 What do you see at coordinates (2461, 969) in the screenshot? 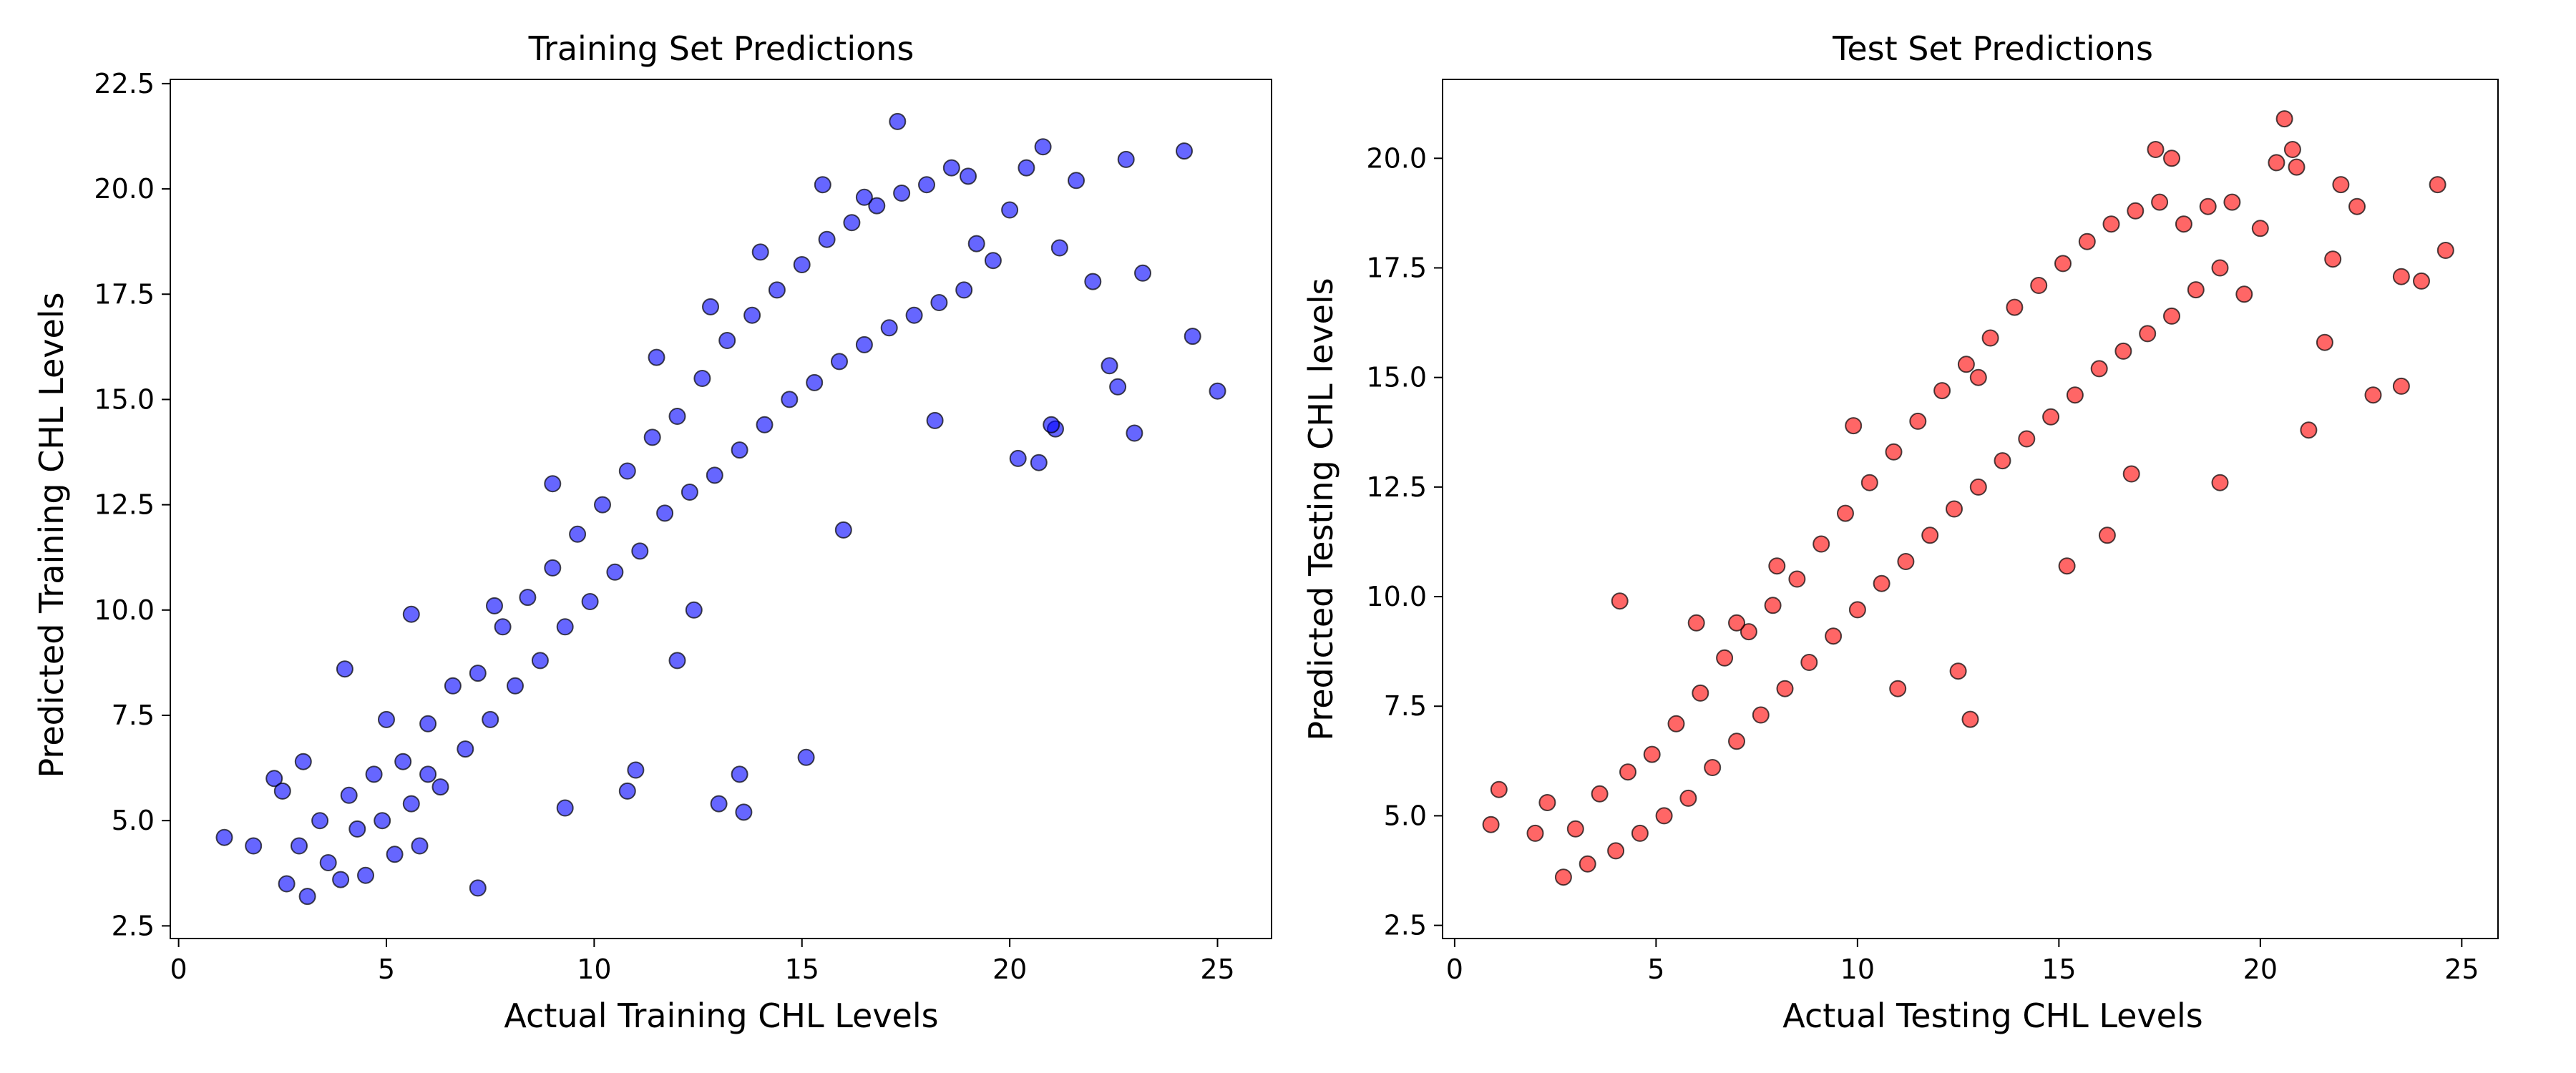
I see `test-x-tick-label: 25` at bounding box center [2461, 969].